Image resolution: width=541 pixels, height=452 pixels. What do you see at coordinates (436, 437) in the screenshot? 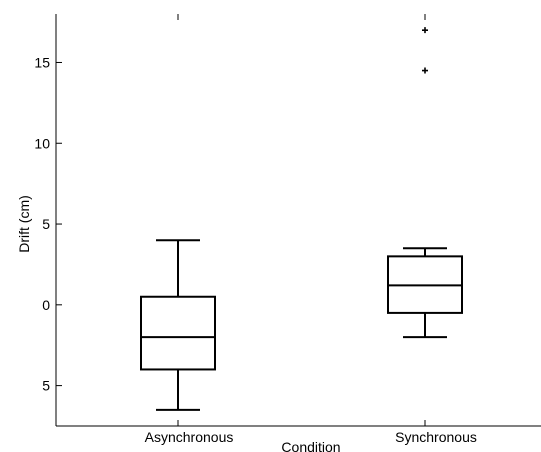
I see `x-tick-label: Synchronous` at bounding box center [436, 437].